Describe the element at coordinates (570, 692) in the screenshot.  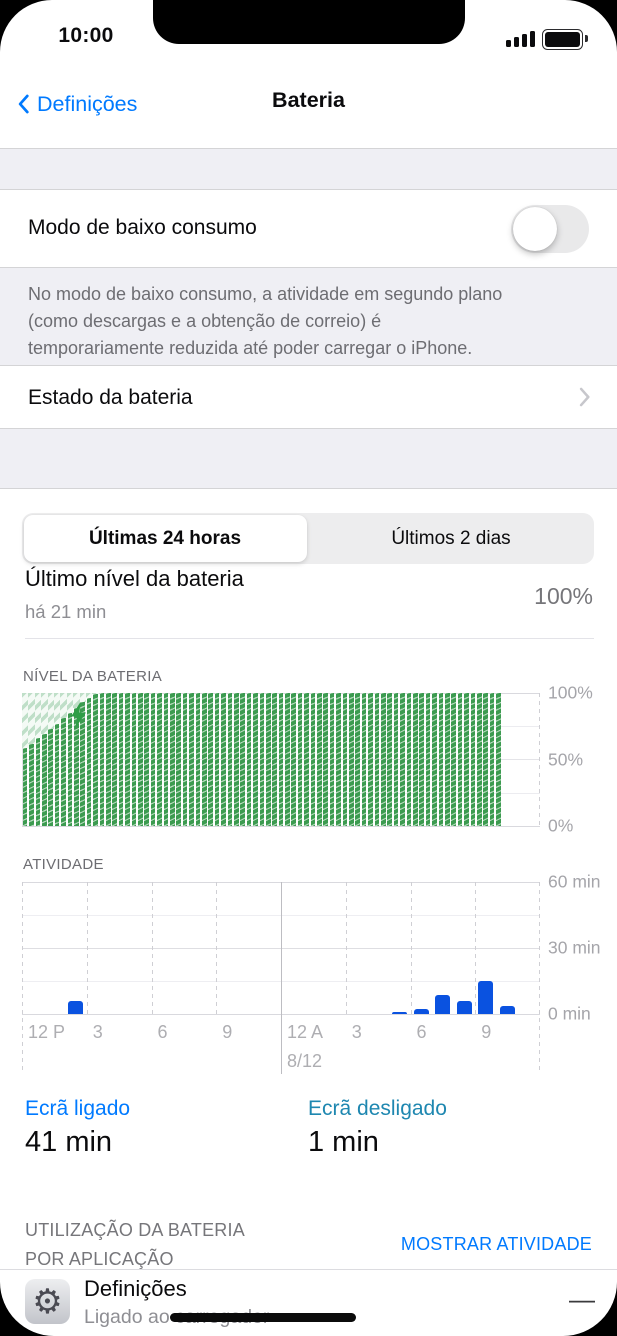
I see `battery-ytick-100: 100%` at that location.